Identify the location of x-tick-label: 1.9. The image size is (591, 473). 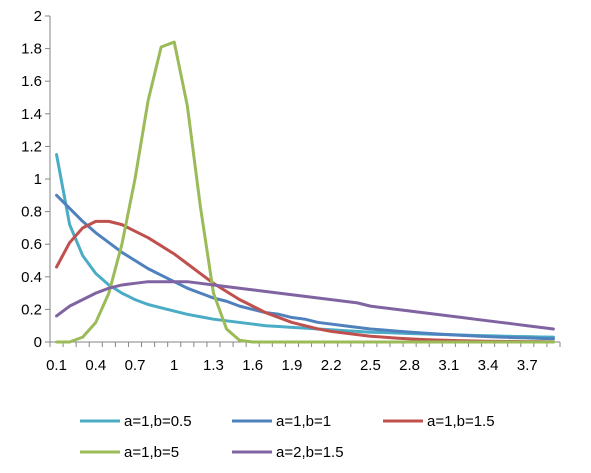
(291, 365).